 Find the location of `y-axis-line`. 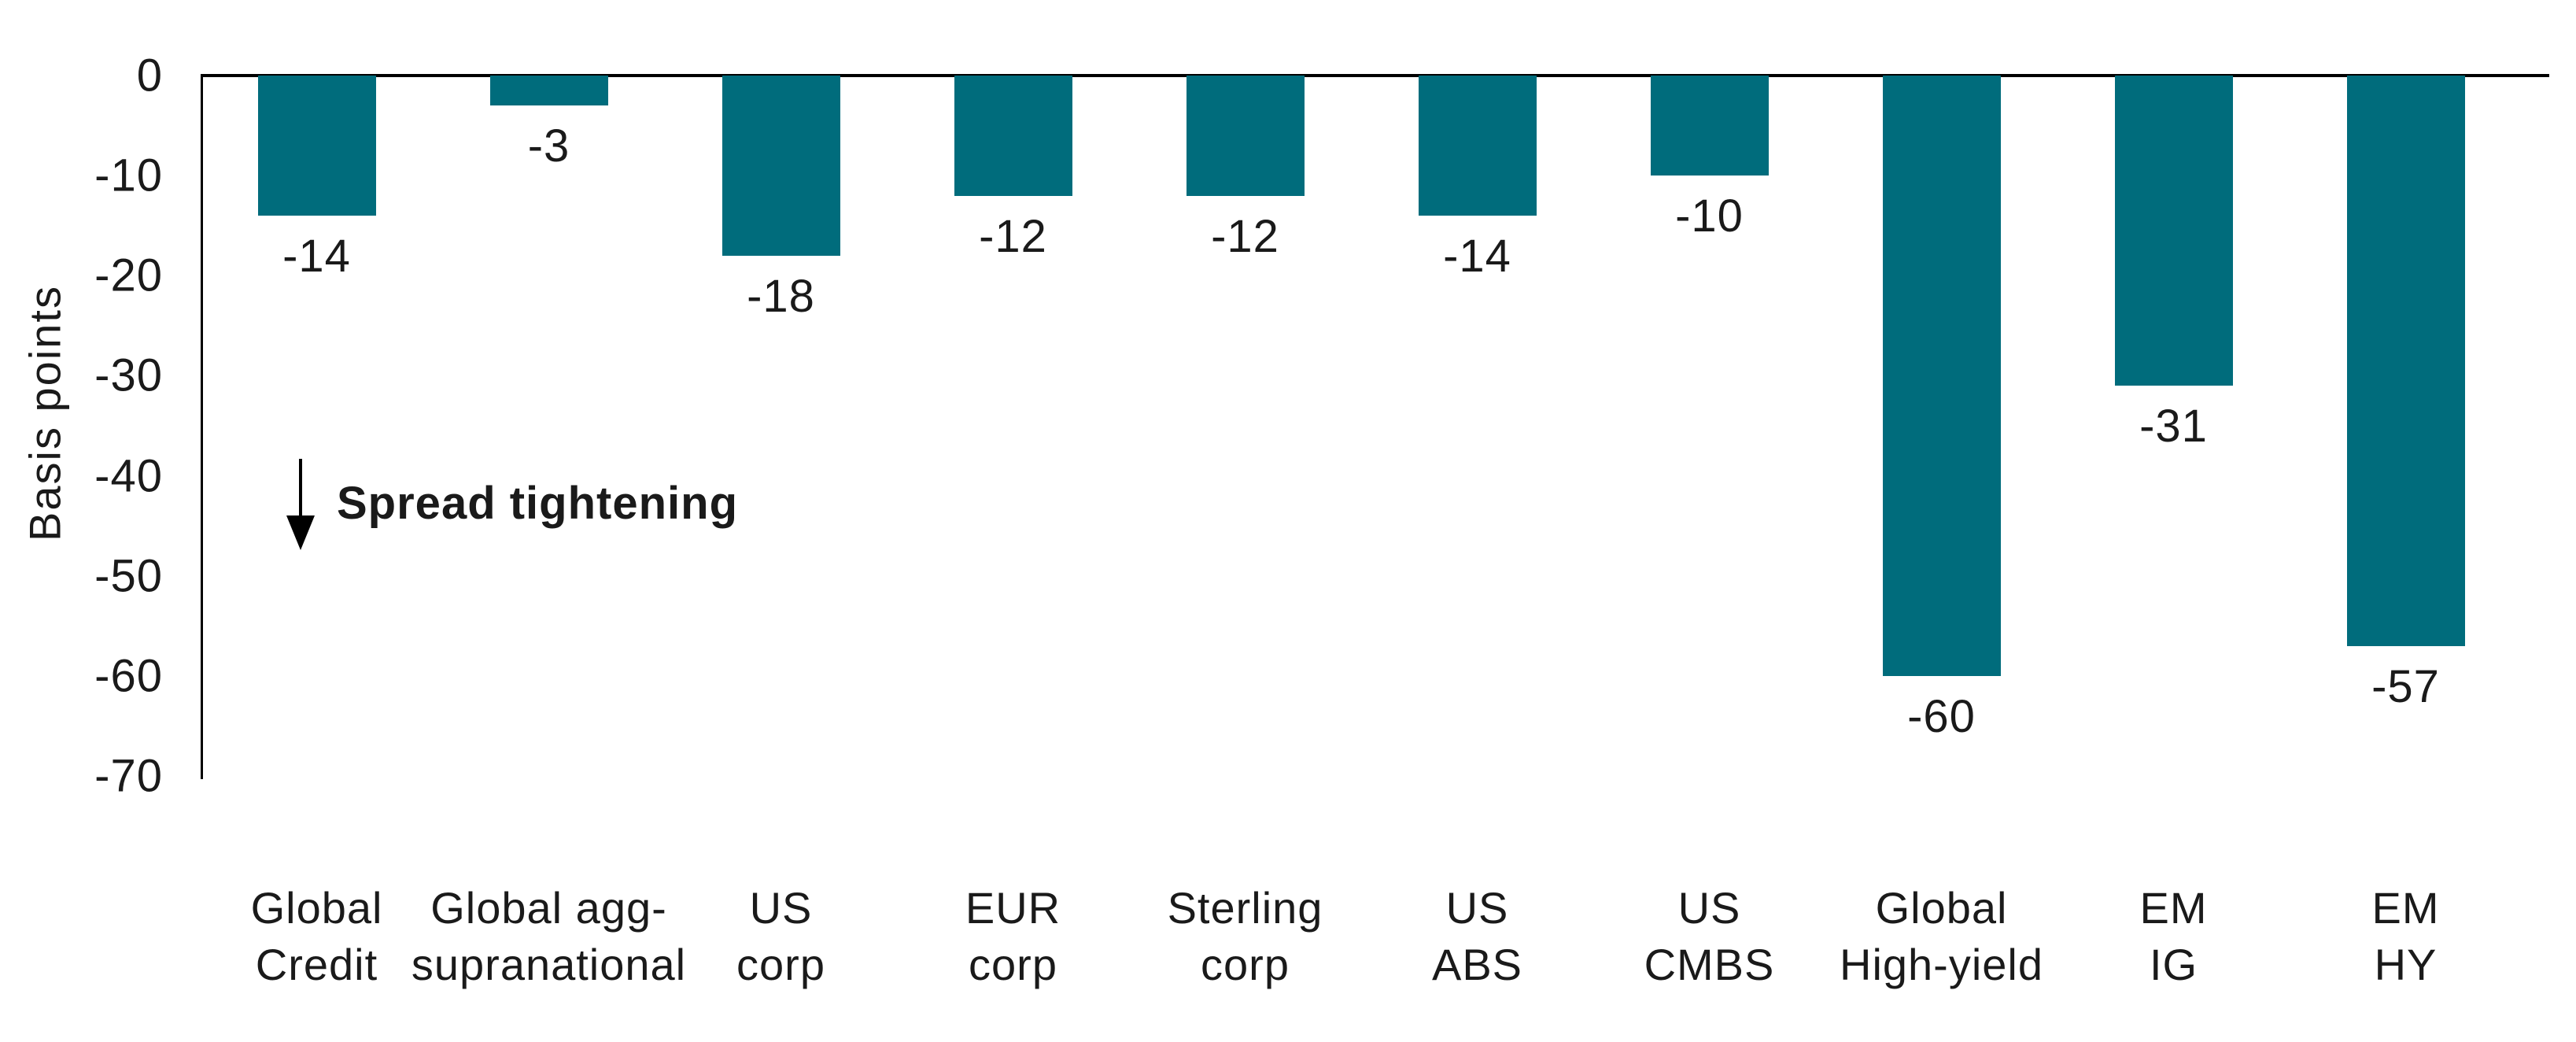

y-axis-line is located at coordinates (202, 426).